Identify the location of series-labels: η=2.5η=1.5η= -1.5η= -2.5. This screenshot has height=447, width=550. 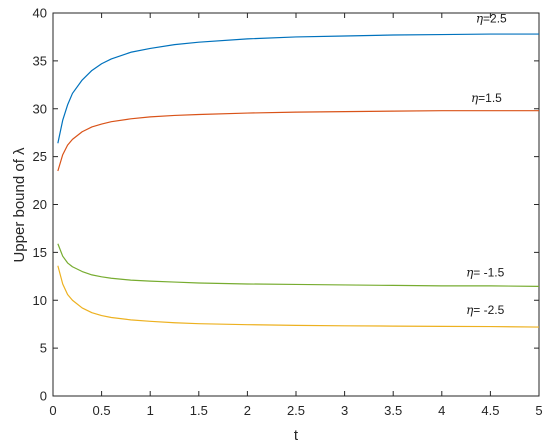
(486, 165).